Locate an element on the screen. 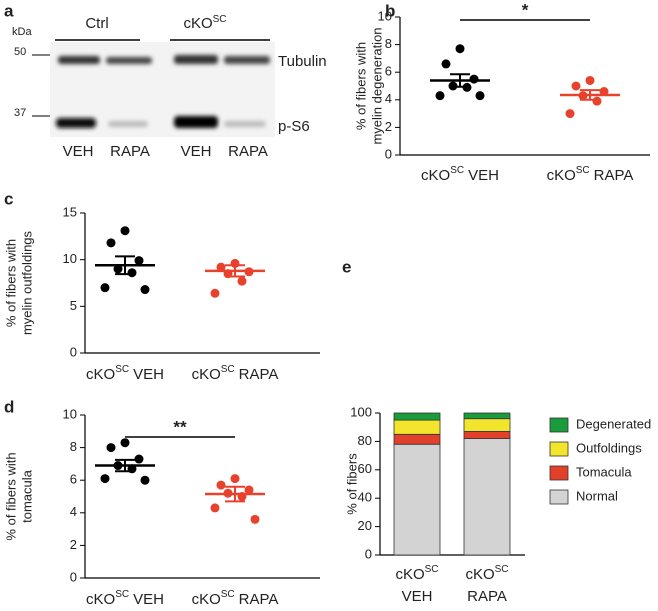  y-tick-label: 40 is located at coordinates (365, 497).